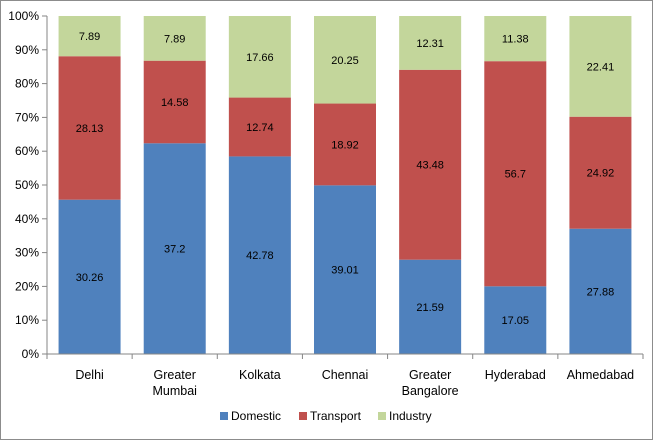 The image size is (653, 440). Describe the element at coordinates (89, 375) in the screenshot. I see `category-label: Delhi` at that location.